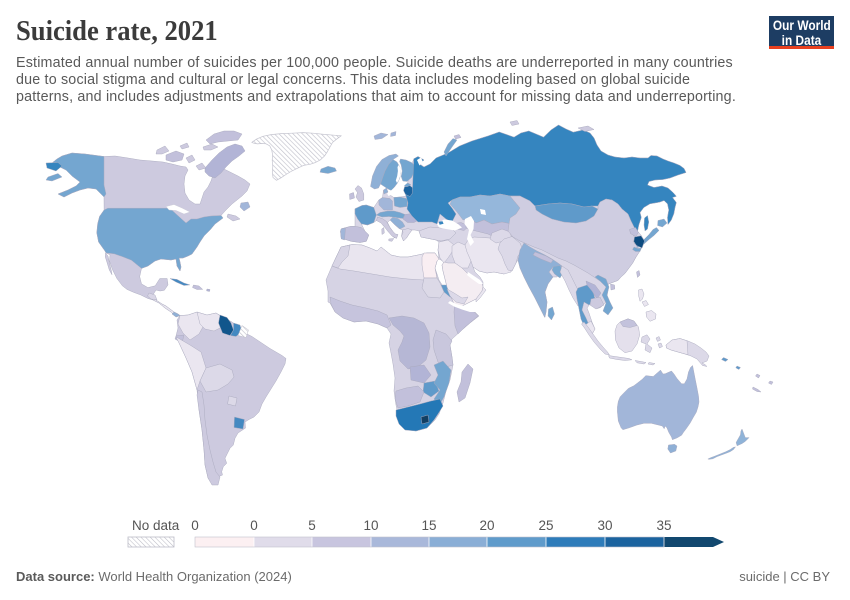 This screenshot has width=850, height=600. Describe the element at coordinates (156, 525) in the screenshot. I see `svg-text: No data` at that location.